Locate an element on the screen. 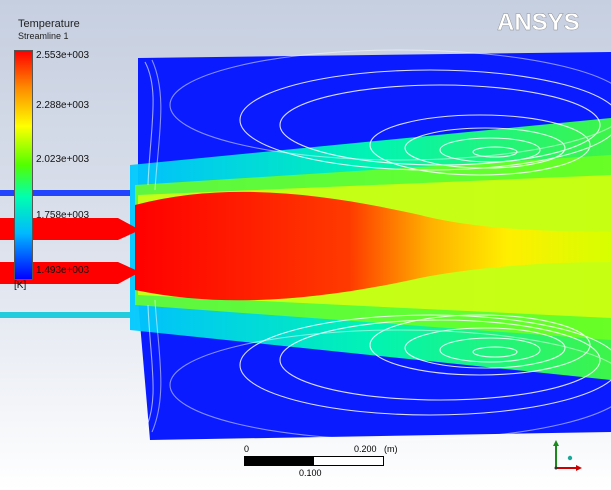  axis-triad-icon is located at coordinates (568, 460).